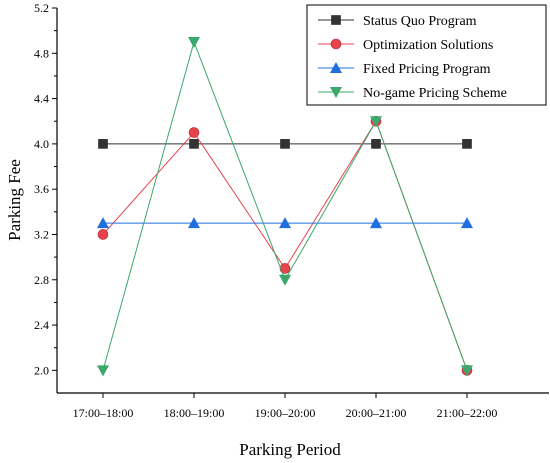 The image size is (550, 463). I want to click on y-tick-label: 2.4, so click(41, 325).